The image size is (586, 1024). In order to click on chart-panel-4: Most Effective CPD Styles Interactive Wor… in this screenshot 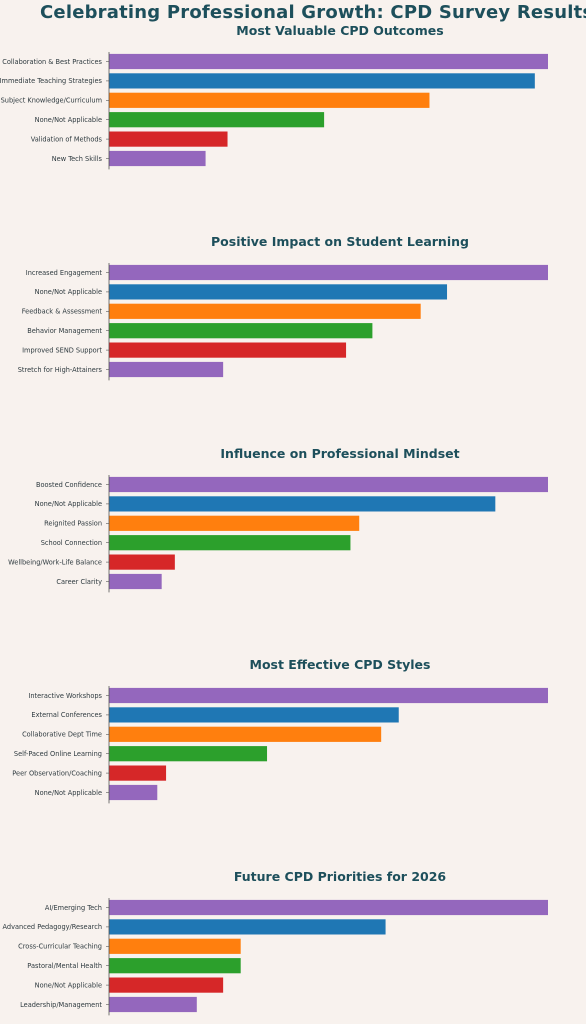, I will do `click(280, 730)`.